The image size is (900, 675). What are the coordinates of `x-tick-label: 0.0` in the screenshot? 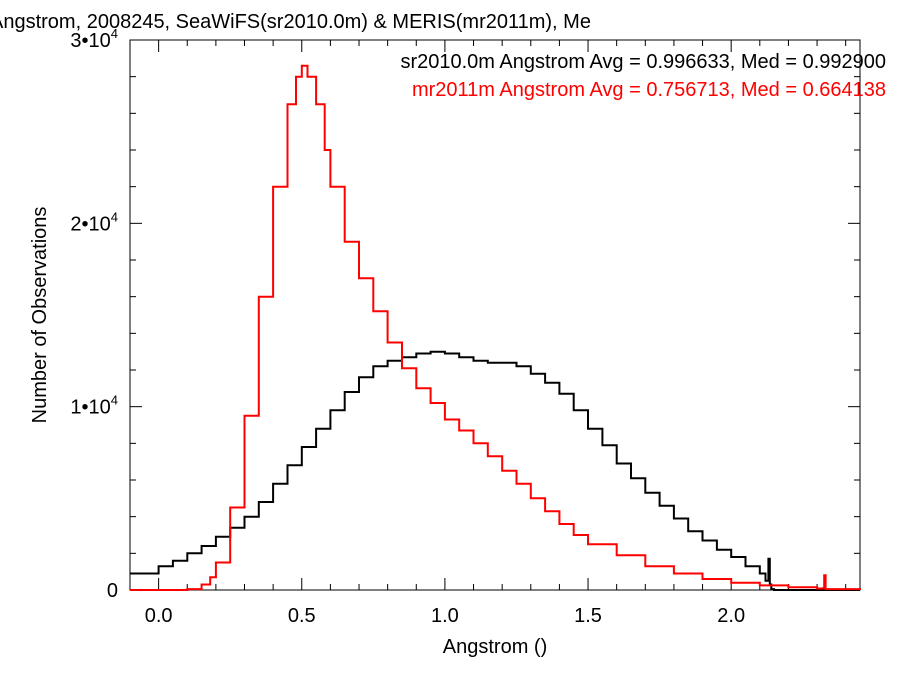 It's located at (159, 616).